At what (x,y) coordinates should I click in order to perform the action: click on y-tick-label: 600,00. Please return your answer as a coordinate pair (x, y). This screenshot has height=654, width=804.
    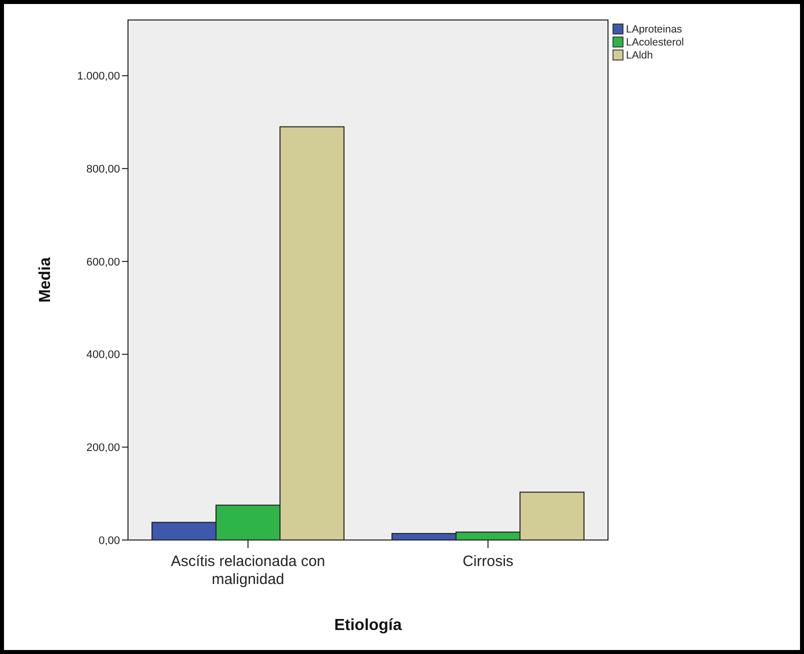
    Looking at the image, I should click on (103, 262).